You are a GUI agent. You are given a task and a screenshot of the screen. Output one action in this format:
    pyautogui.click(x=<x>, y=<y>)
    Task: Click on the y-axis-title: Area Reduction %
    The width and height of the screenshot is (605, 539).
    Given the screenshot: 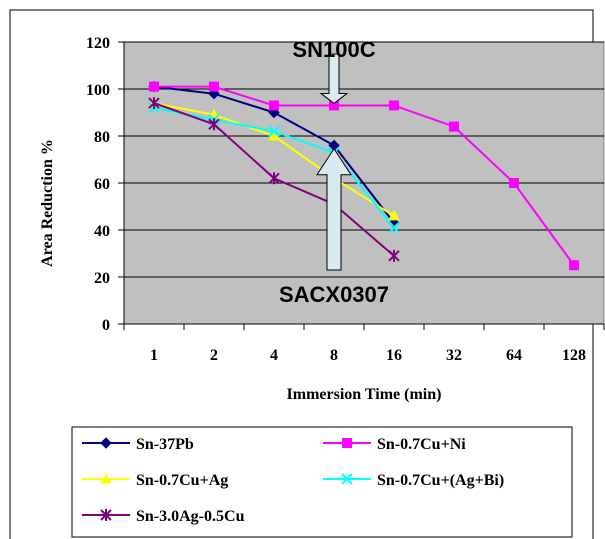 What is the action you would take?
    pyautogui.click(x=47, y=203)
    